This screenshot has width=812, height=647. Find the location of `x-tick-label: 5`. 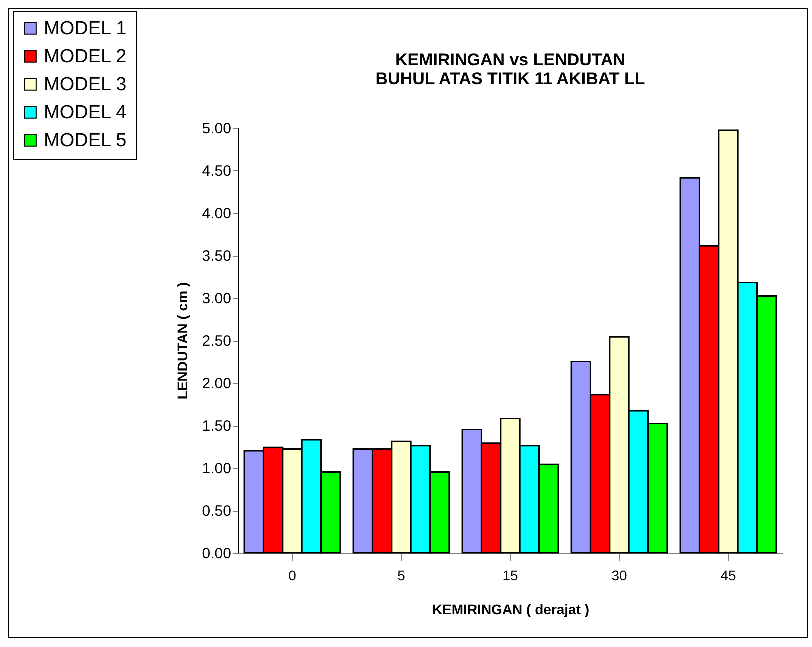

x-tick-label: 5 is located at coordinates (402, 576).